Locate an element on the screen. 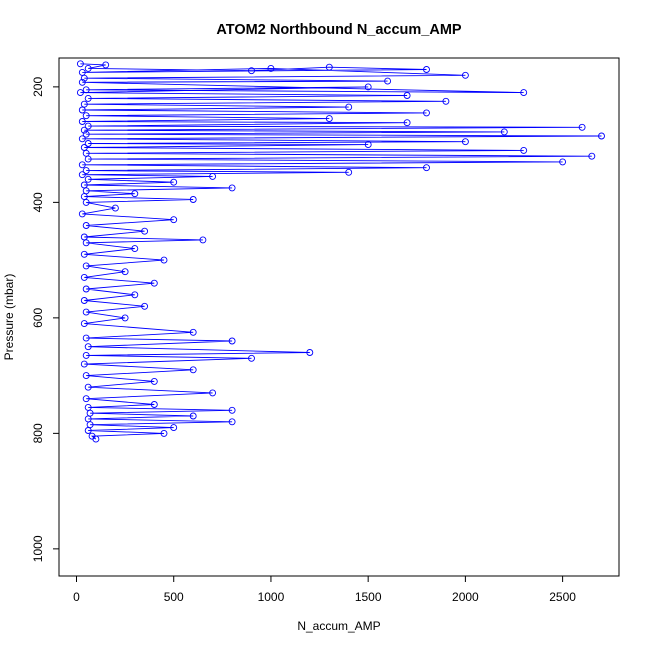 This screenshot has height=650, width=650. chart-title: ATOM2 Northbound N_accum_AMP is located at coordinates (339, 30).